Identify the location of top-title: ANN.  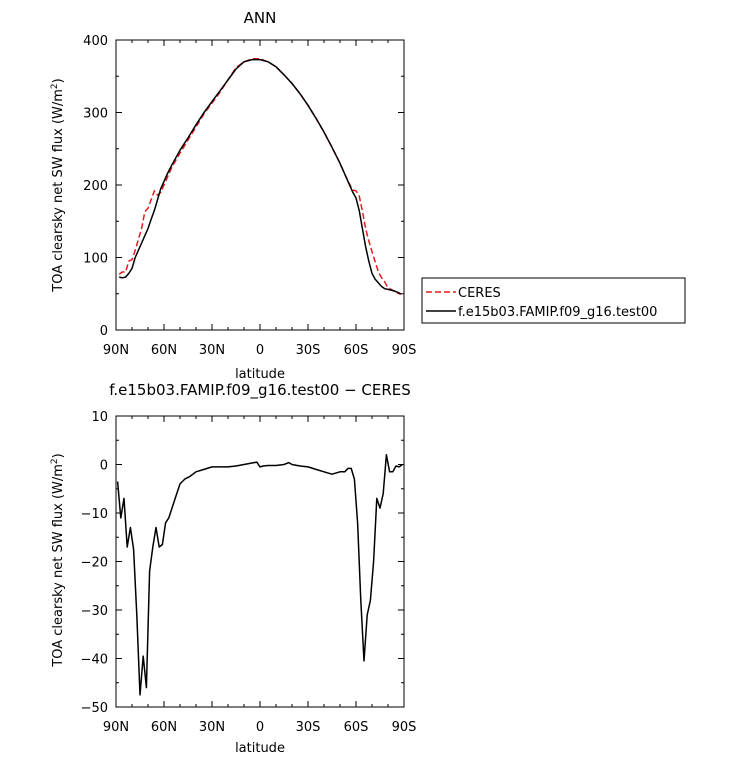
(260, 18).